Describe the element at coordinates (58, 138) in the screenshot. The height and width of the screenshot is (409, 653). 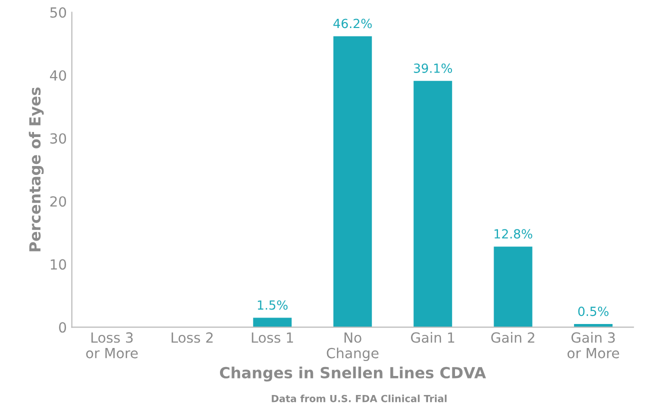
I see `y-tick-label: 30` at that location.